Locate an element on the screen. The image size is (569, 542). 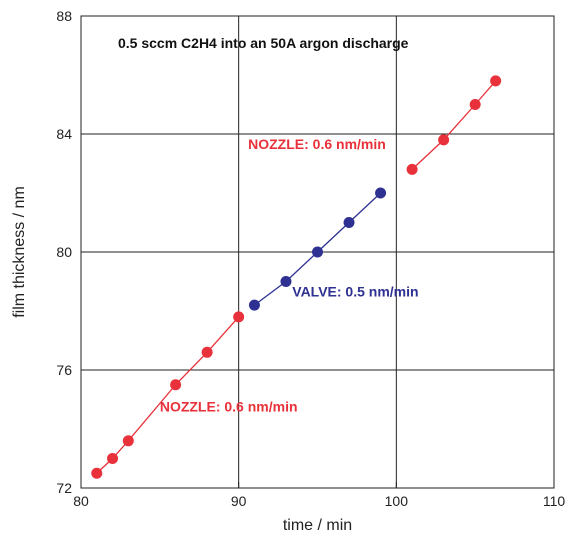
y-axis-label: film thickness / nm is located at coordinates (19, 252).